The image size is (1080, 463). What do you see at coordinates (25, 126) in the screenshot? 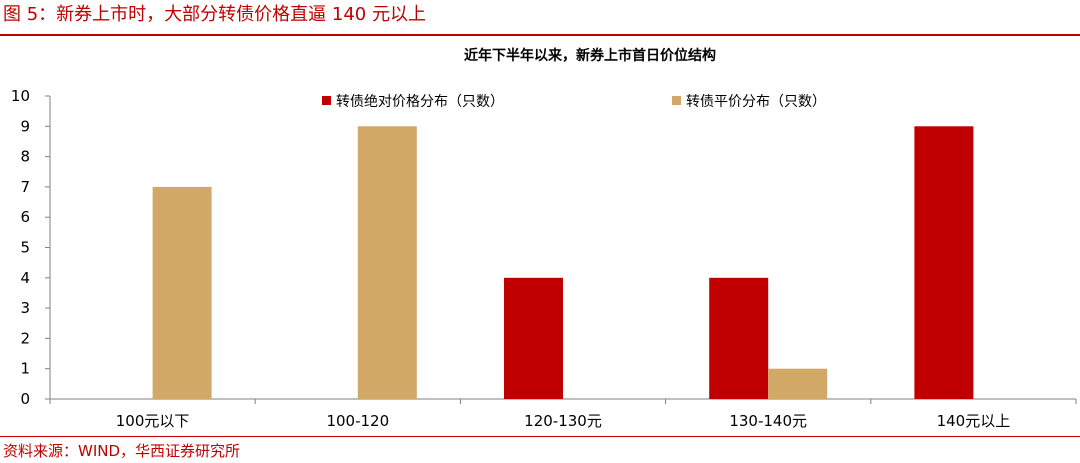
I see `y-tick-label: 9` at bounding box center [25, 126].